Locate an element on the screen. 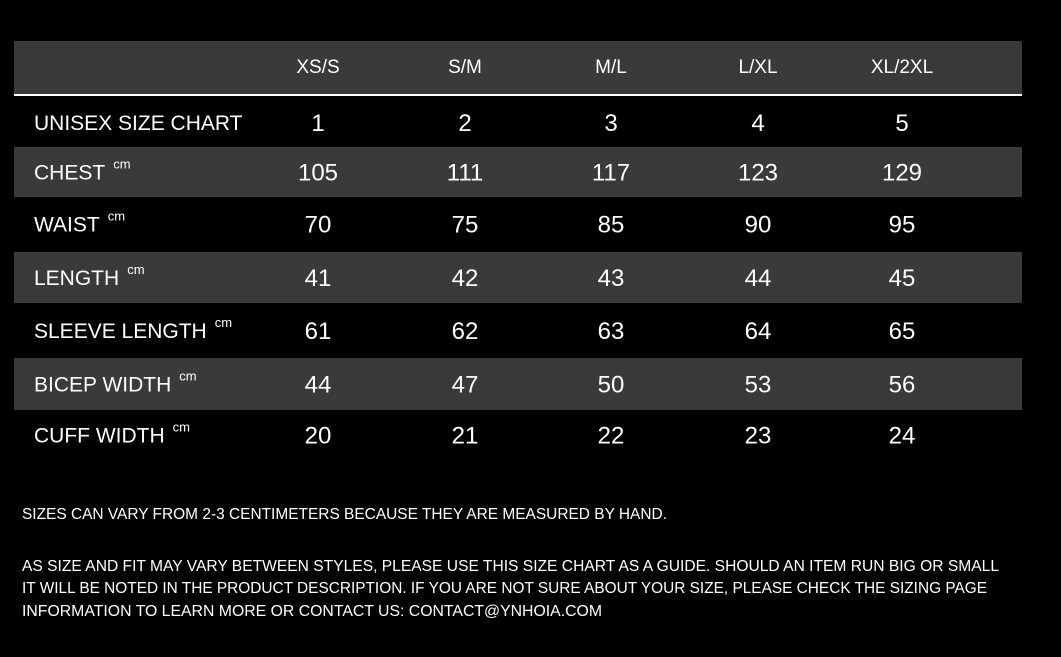 Image resolution: width=1061 pixels, height=657 pixels. cell-value: 129 is located at coordinates (902, 172).